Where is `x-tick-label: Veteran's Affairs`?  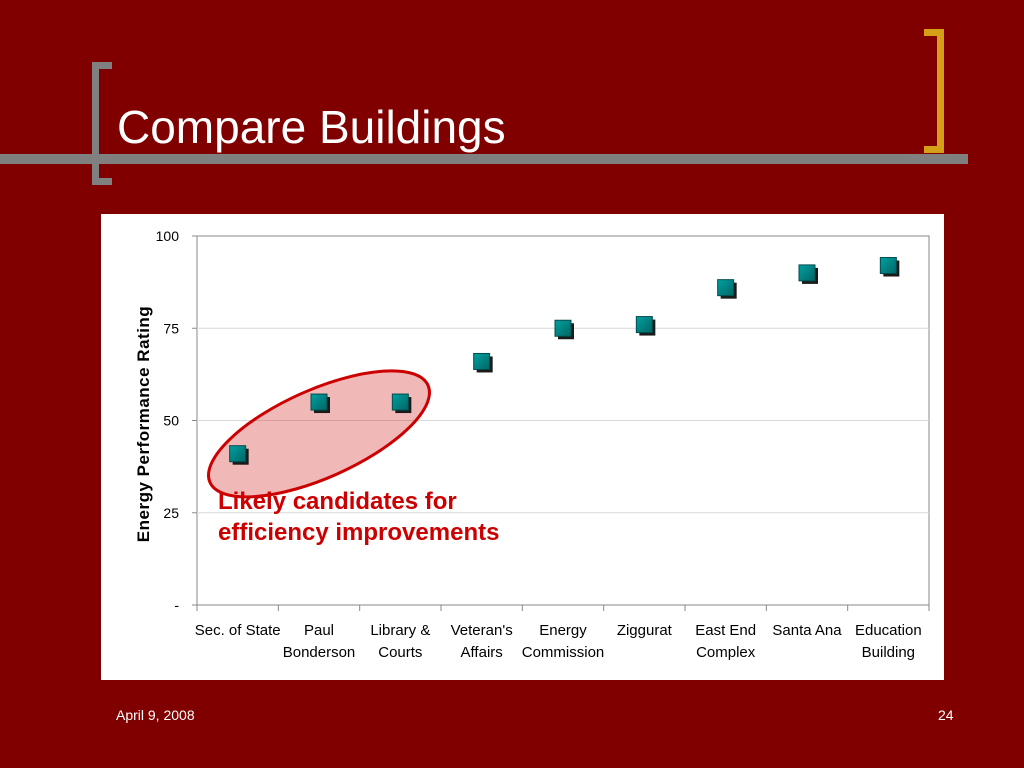 x-tick-label: Veteran's Affairs is located at coordinates (482, 641).